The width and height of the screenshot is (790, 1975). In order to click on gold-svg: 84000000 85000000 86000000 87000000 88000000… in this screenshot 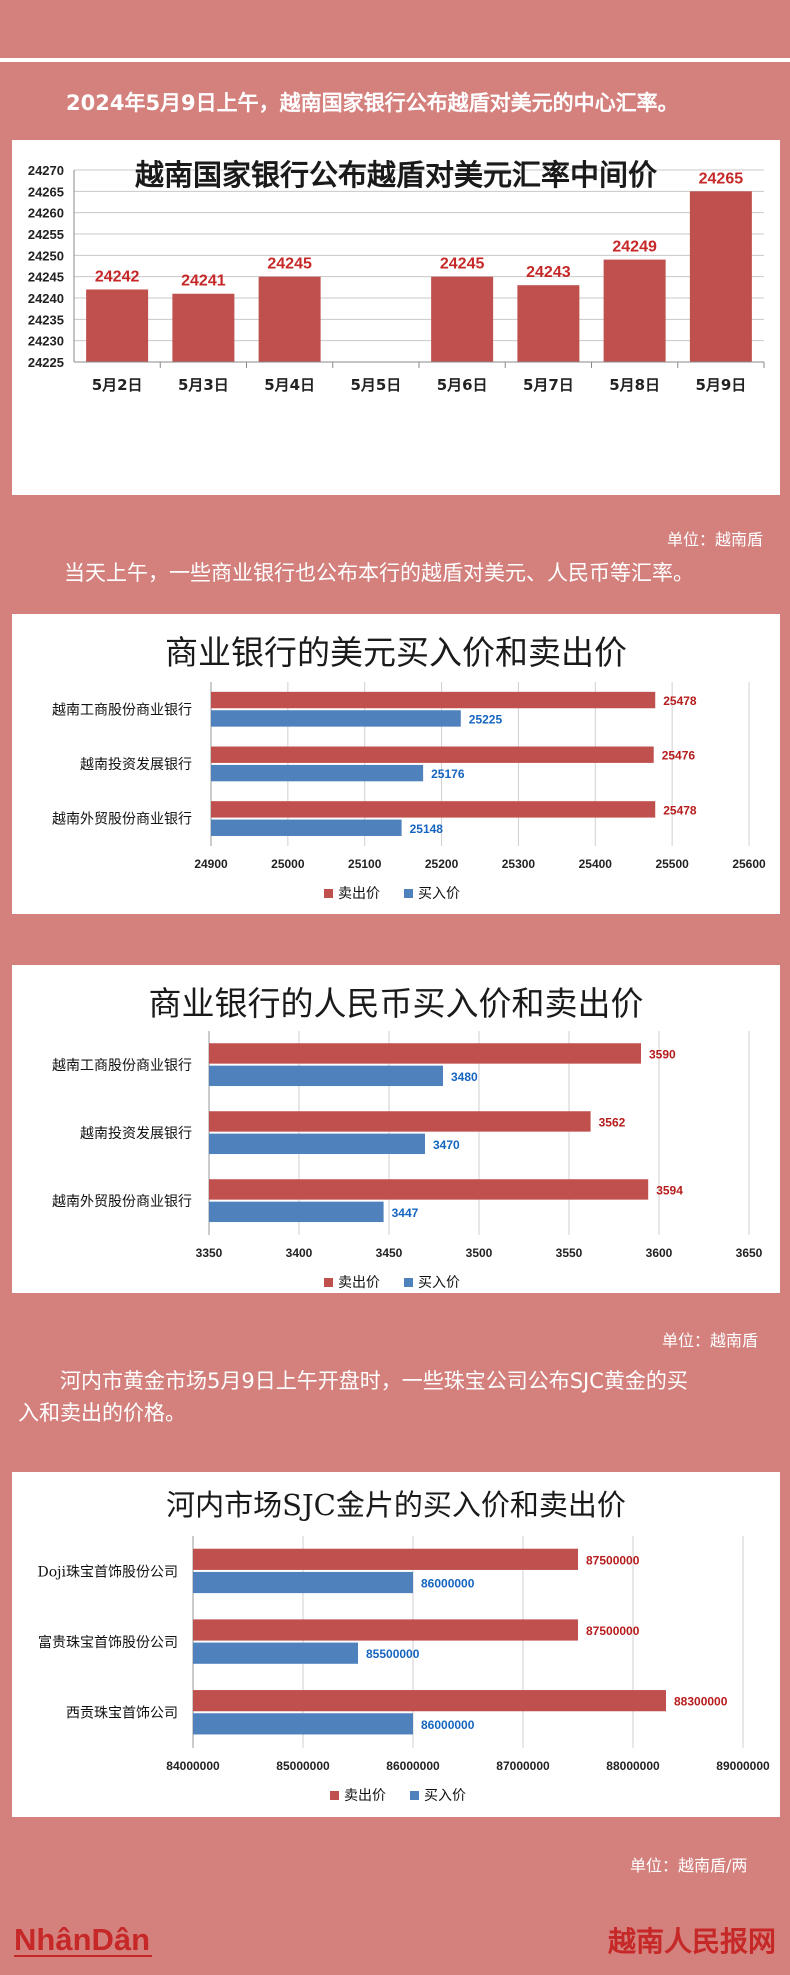, I will do `click(404, 1670)`.